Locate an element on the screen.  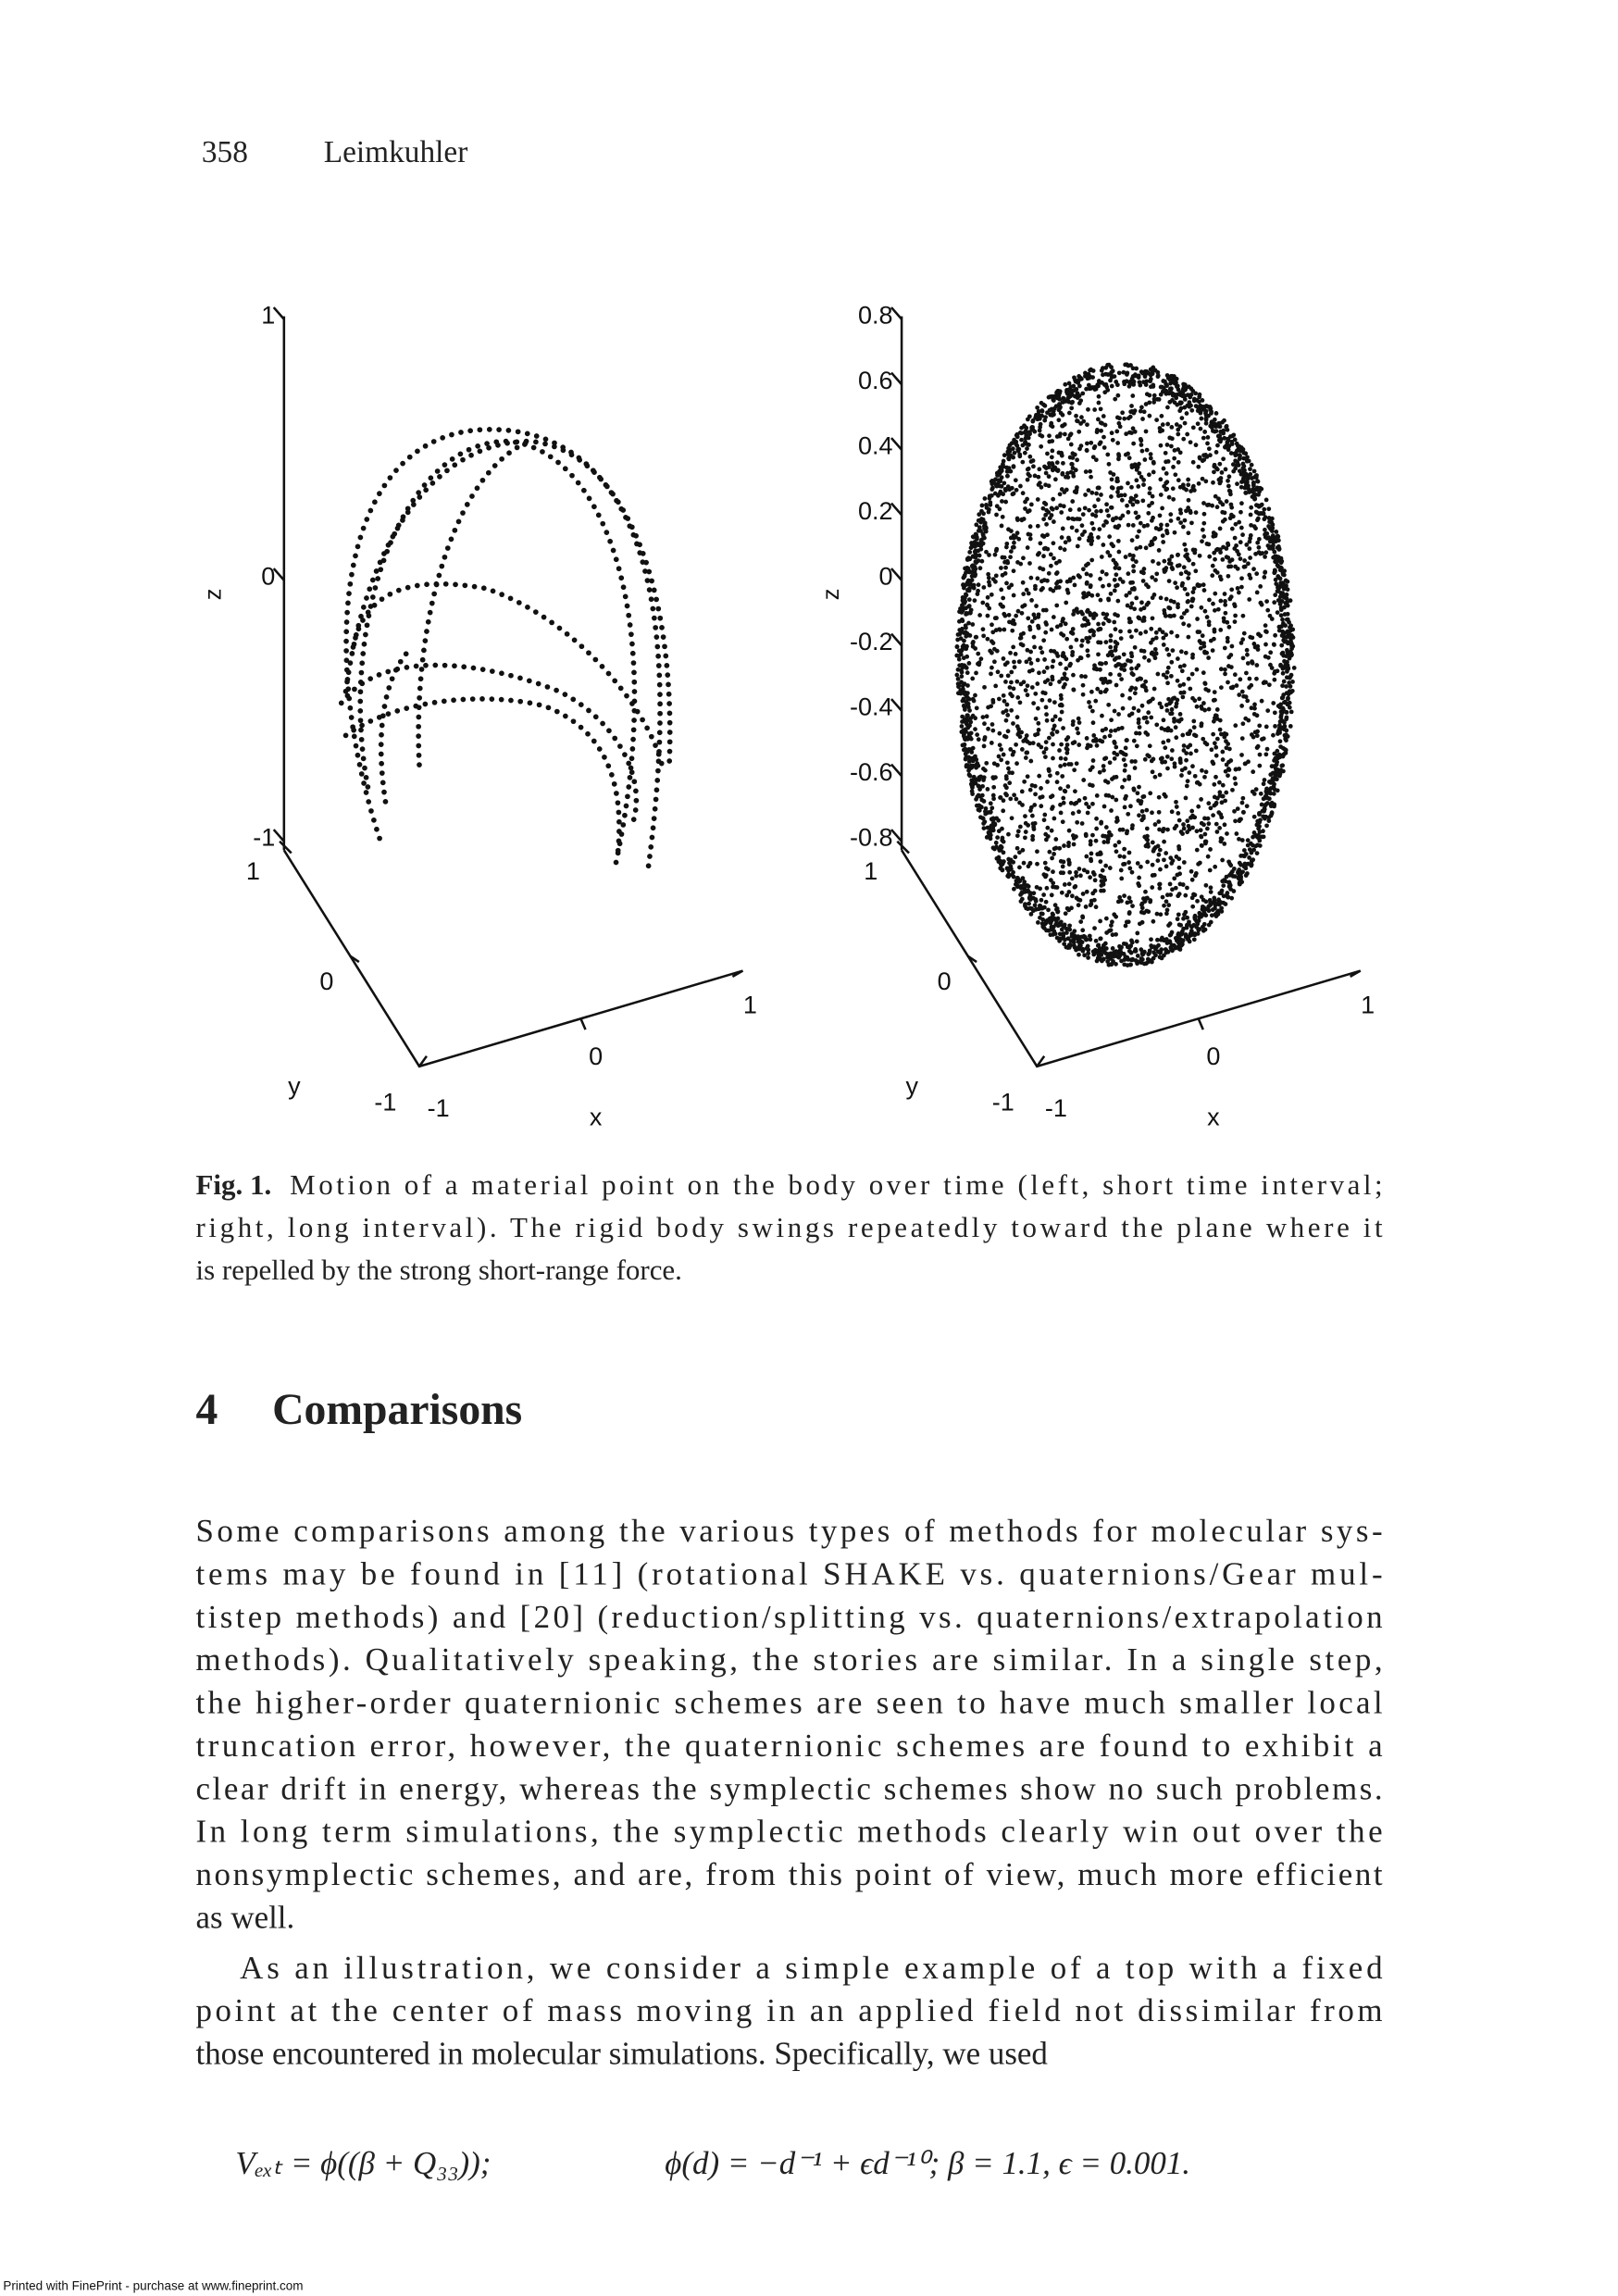
z-tick is located at coordinates (896, 835).